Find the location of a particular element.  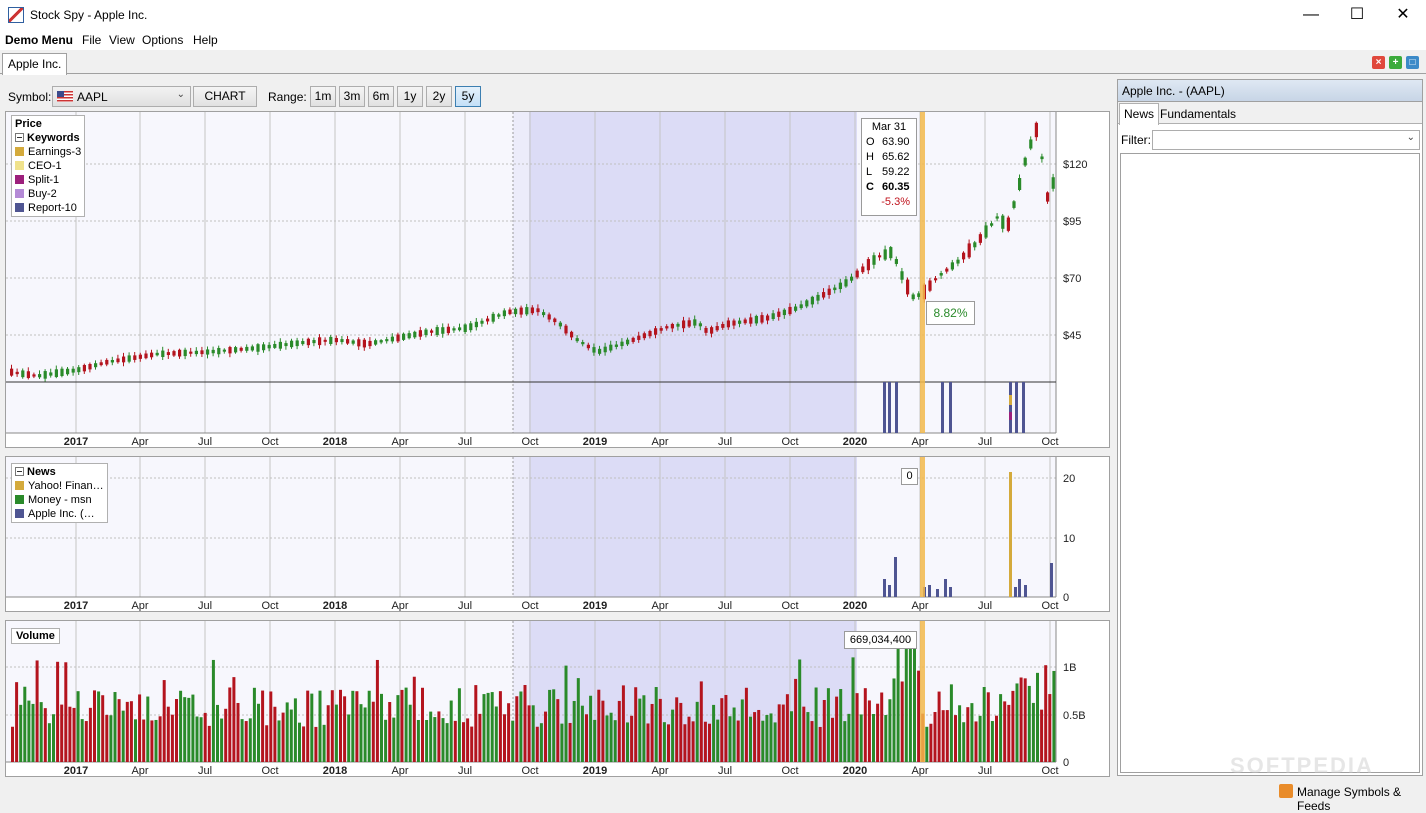

menu-file: File is located at coordinates (92, 40).